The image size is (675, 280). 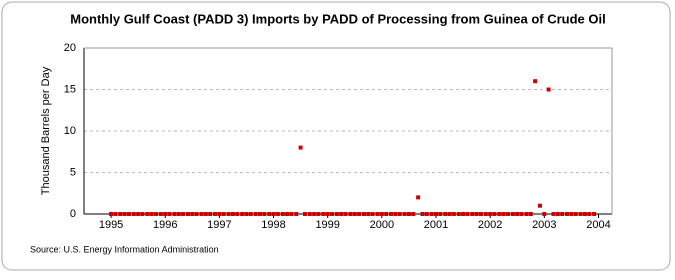 What do you see at coordinates (436, 225) in the screenshot?
I see `x-tick-label: 2001` at bounding box center [436, 225].